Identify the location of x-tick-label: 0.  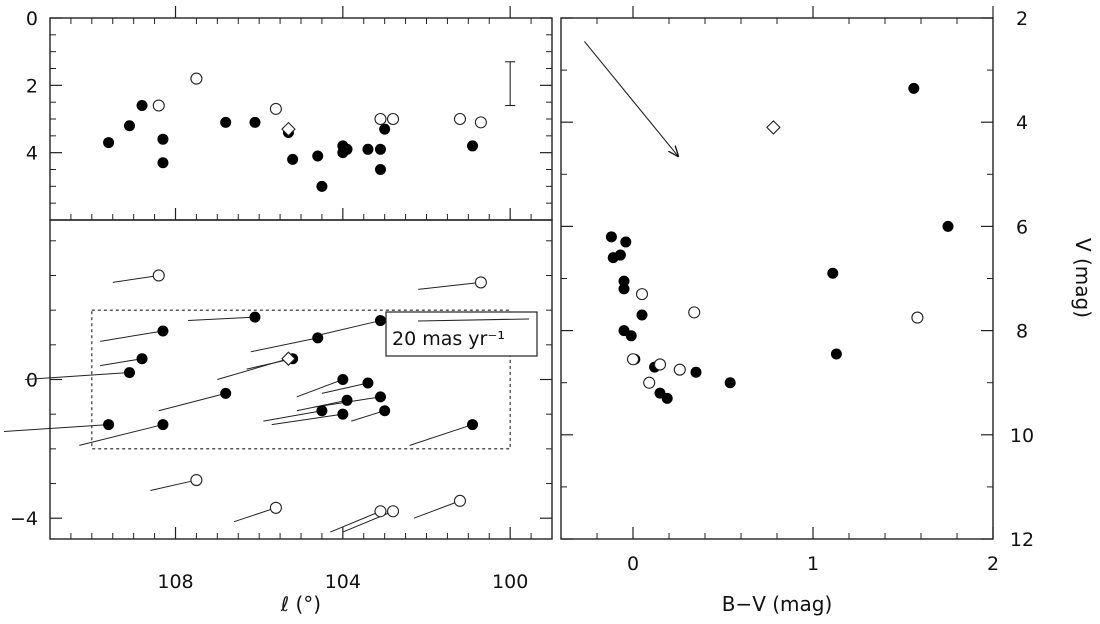
(633, 564).